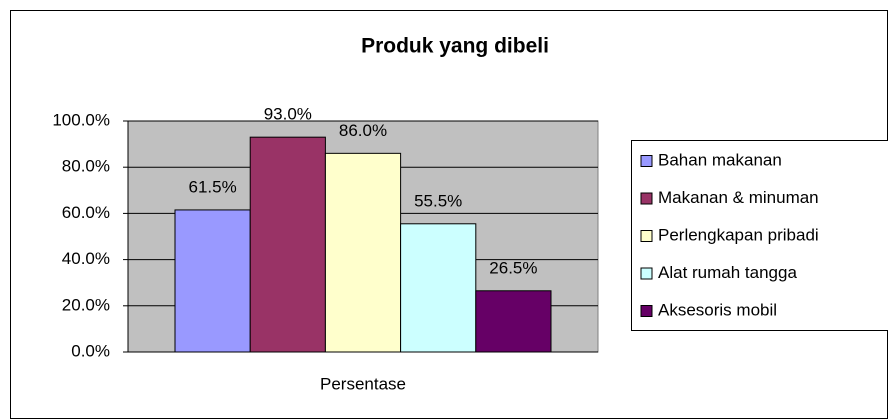  Describe the element at coordinates (86, 166) in the screenshot. I see `y-tick-label: 80.0%` at that location.